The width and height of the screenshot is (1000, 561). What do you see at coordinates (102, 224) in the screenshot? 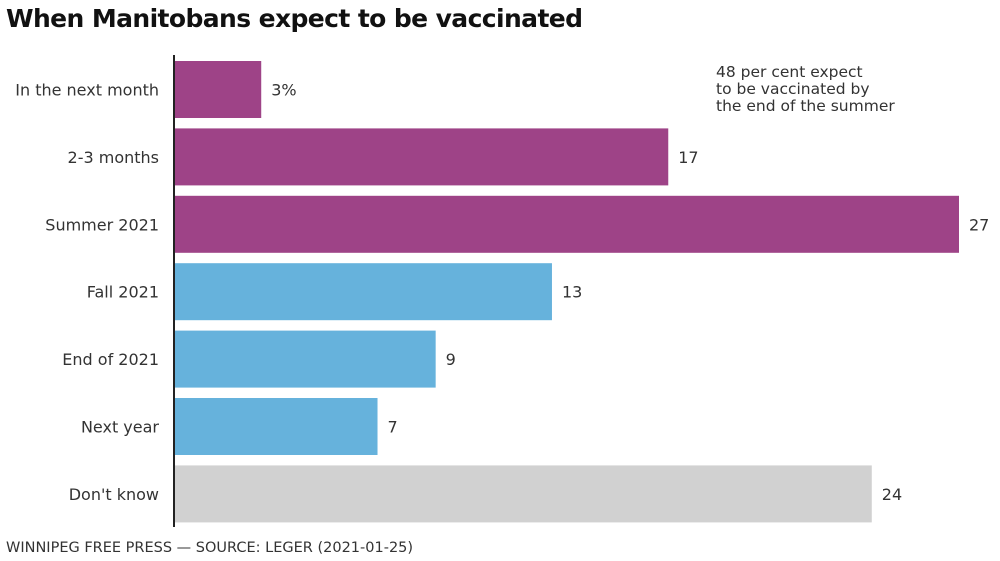
I see `category-label: Summer 2021` at bounding box center [102, 224].